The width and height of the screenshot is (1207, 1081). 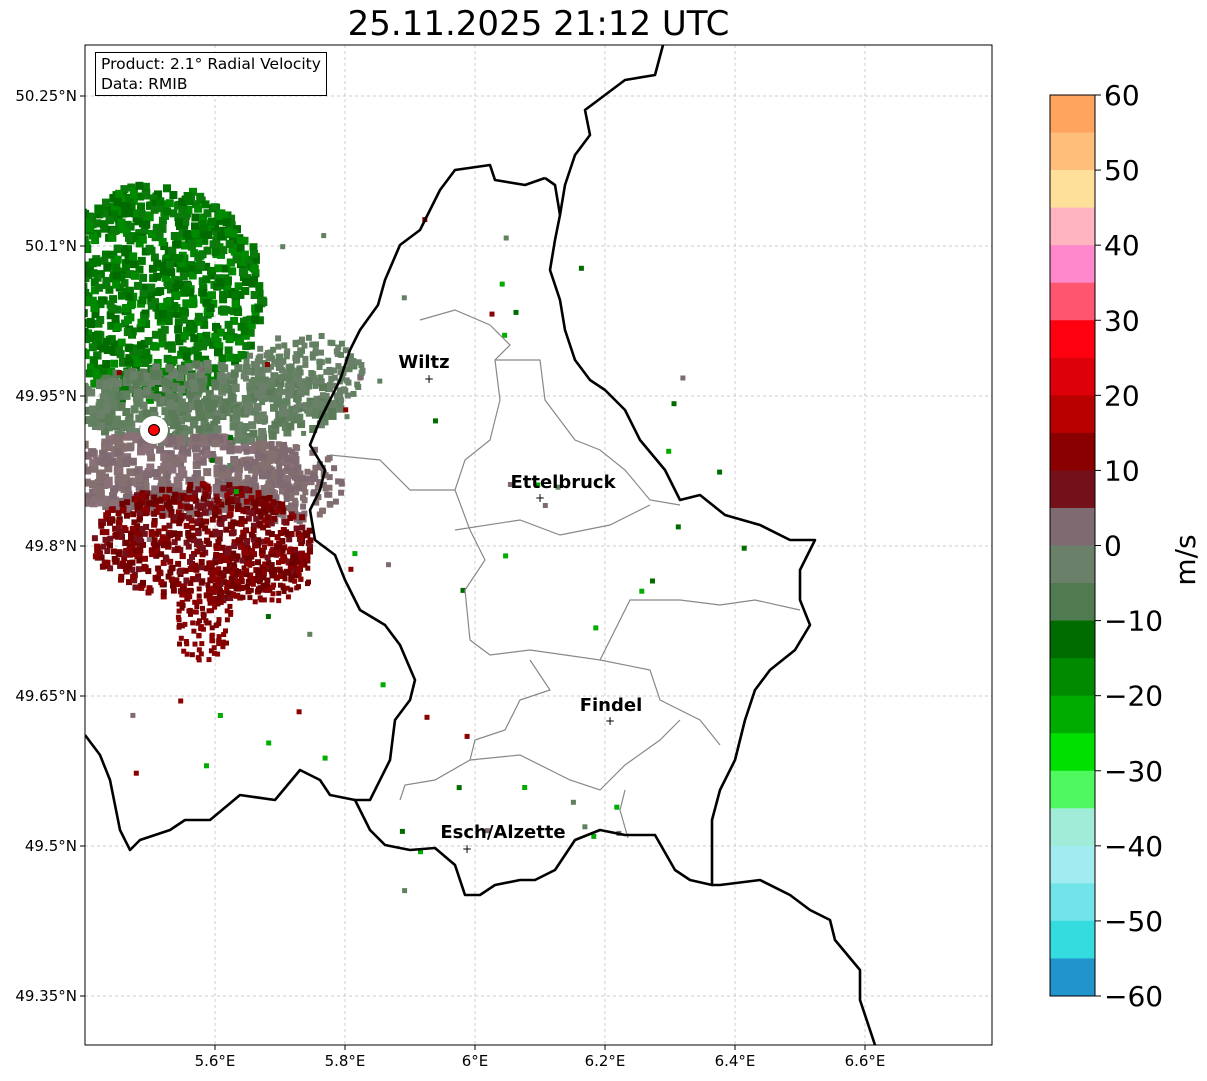 I want to click on colorbar-tick-label: 60, so click(x=1122, y=95).